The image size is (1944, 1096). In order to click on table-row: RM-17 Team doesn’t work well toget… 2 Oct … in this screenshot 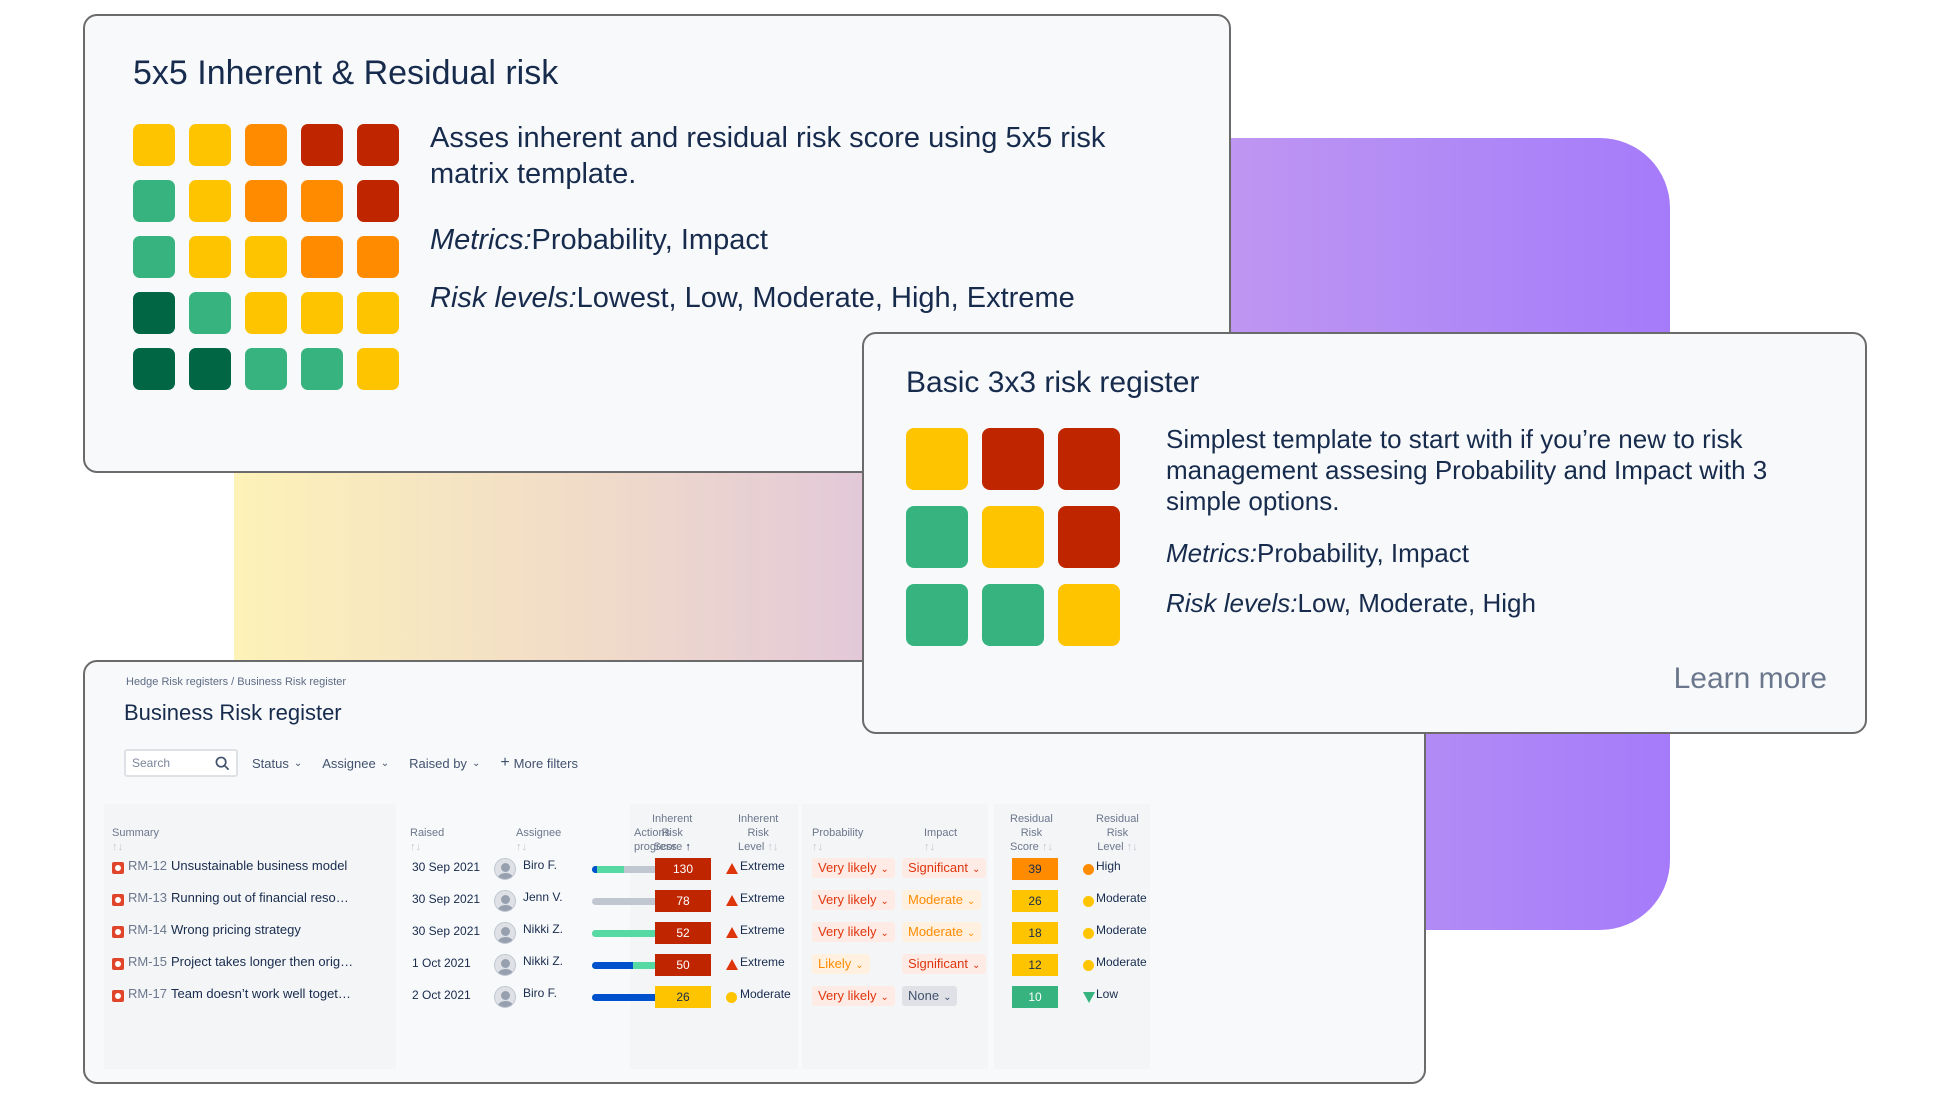, I will do `click(627, 996)`.